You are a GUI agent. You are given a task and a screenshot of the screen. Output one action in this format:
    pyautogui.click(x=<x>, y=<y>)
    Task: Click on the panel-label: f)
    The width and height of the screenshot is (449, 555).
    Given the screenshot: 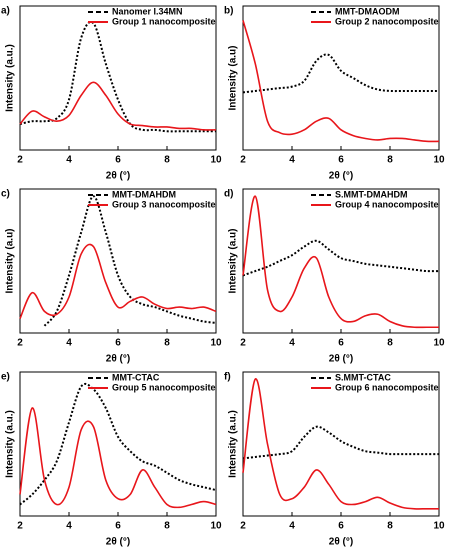 What is the action you would take?
    pyautogui.click(x=227, y=377)
    